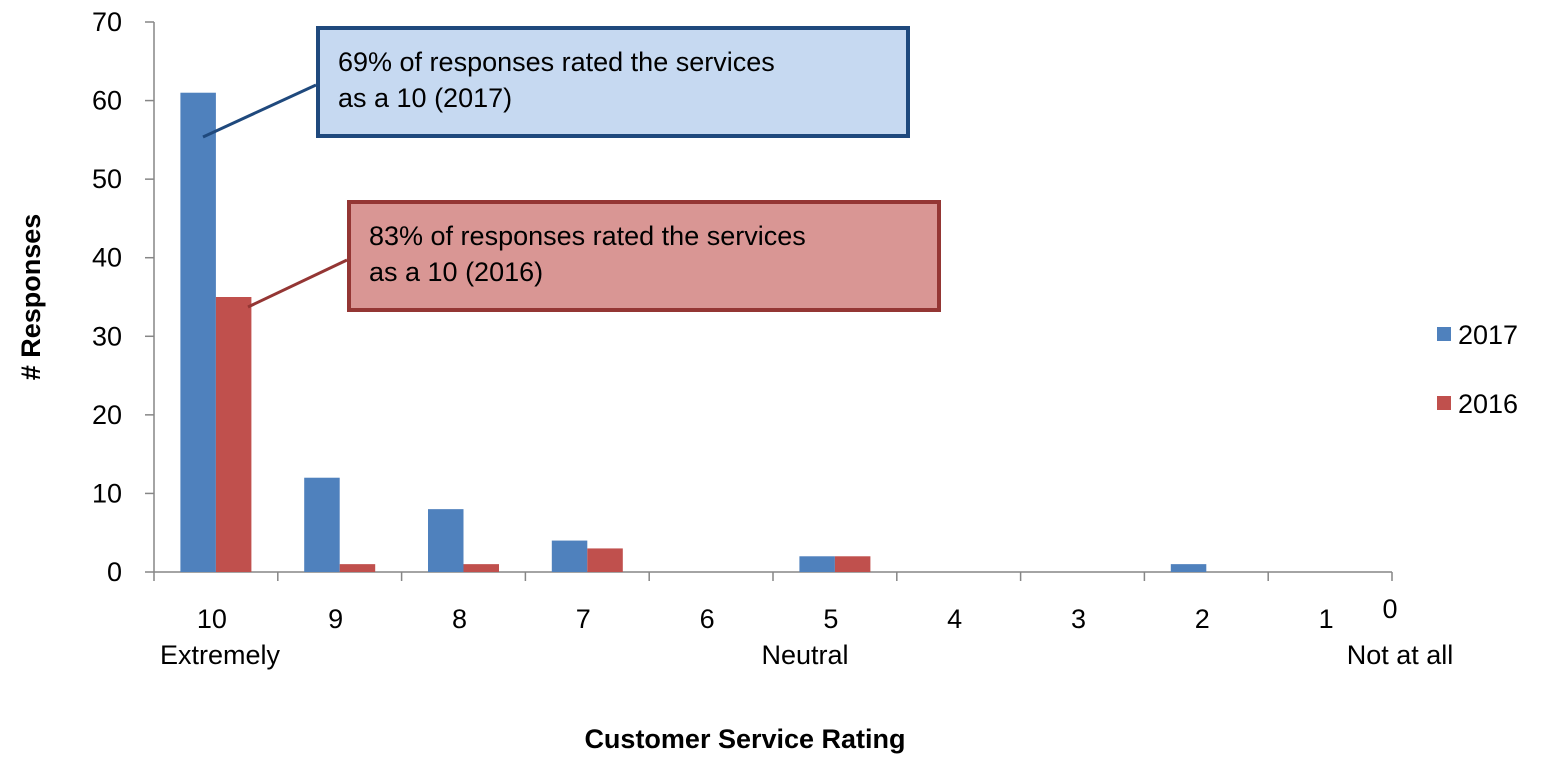  I want to click on legend-label: 2016, so click(1488, 404).